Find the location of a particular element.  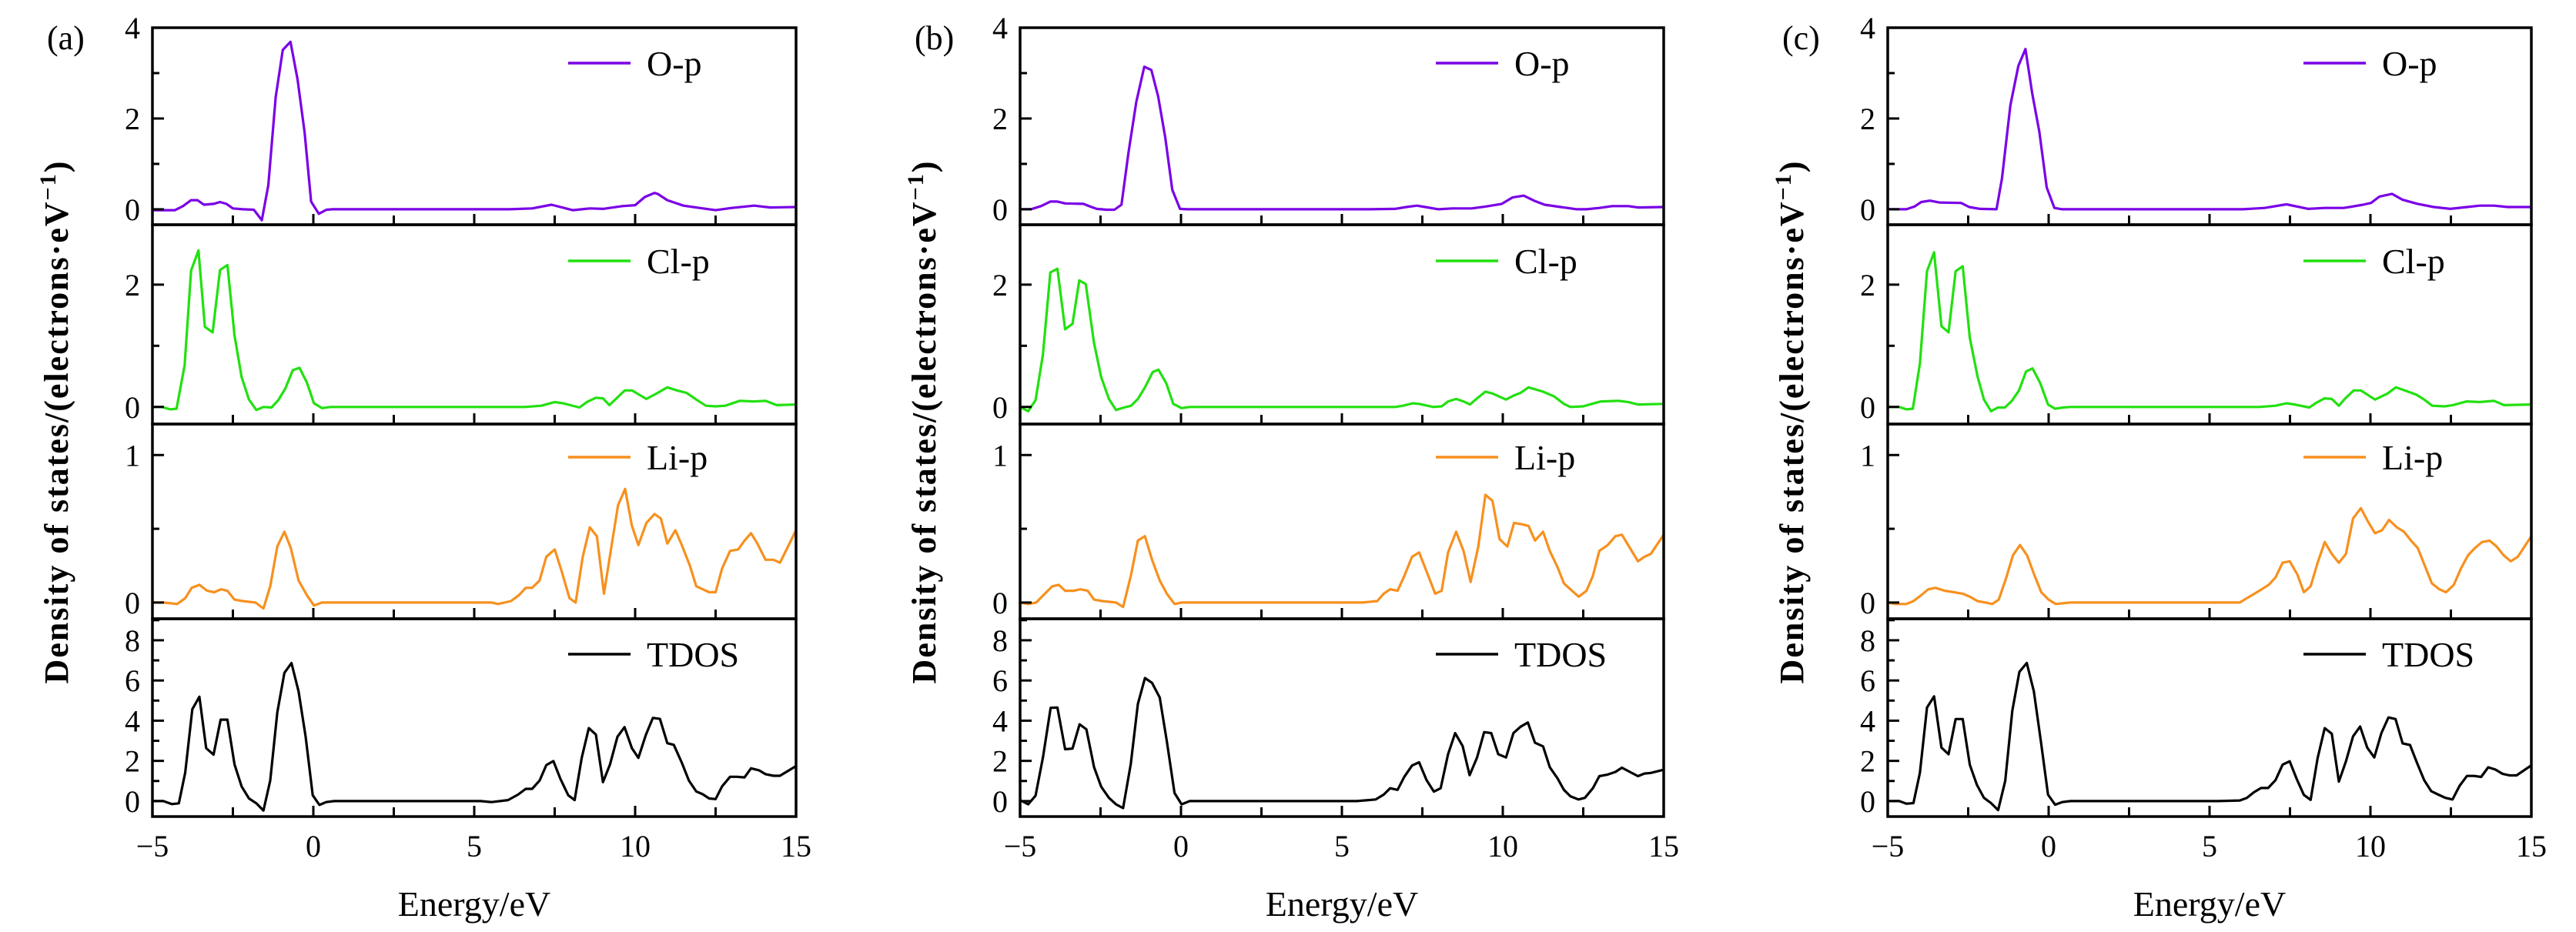

legend-tdos: TDOS is located at coordinates (1521, 654).